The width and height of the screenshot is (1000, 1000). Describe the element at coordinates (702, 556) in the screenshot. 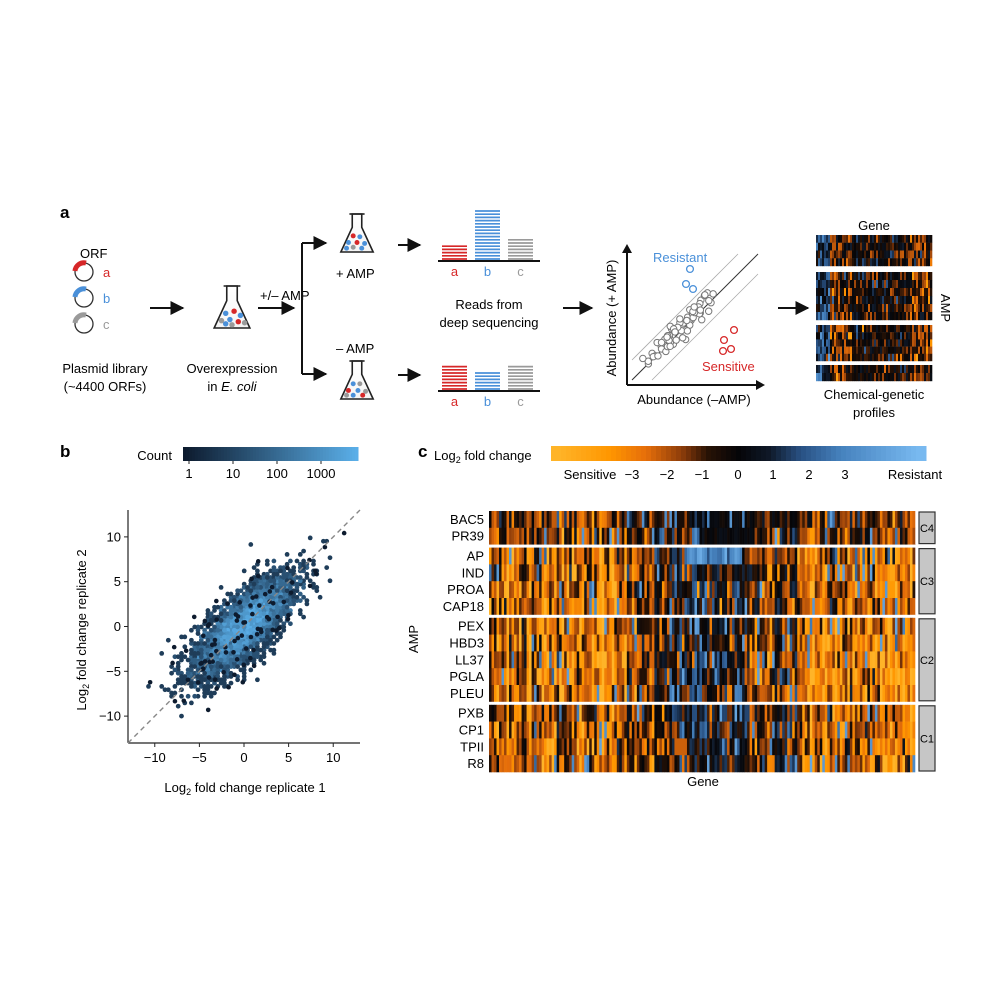

I see `heatmap-row-ap` at that location.